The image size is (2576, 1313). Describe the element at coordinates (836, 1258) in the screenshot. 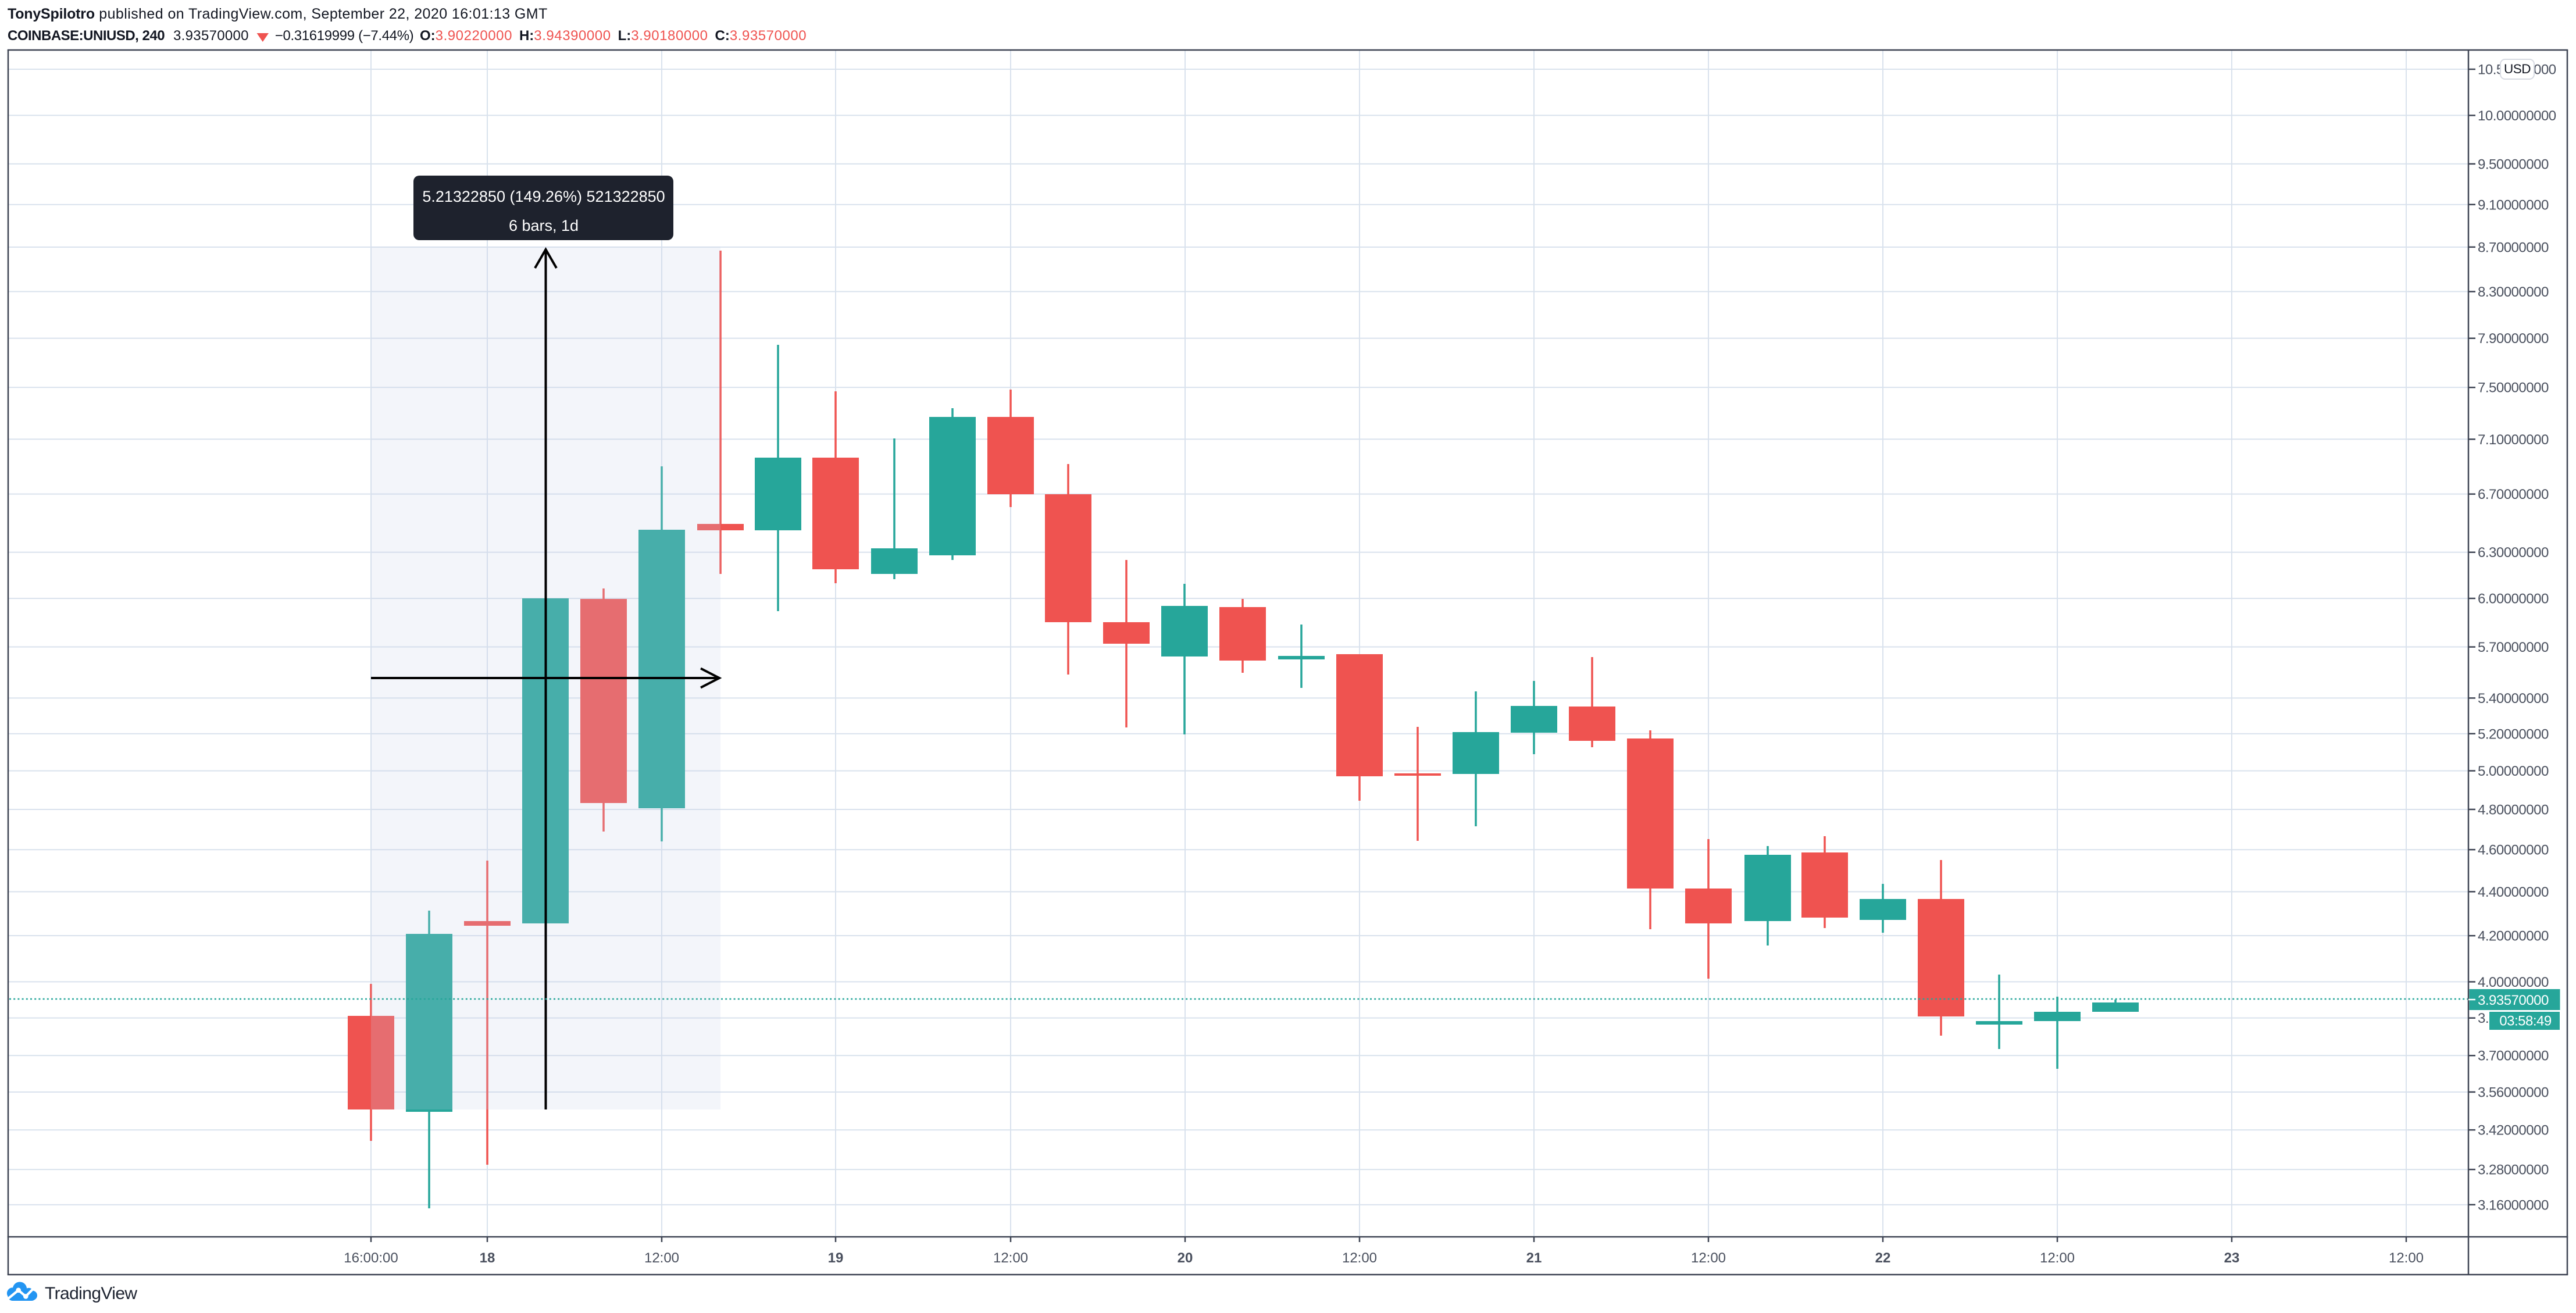

I see `svg-text: 19` at that location.